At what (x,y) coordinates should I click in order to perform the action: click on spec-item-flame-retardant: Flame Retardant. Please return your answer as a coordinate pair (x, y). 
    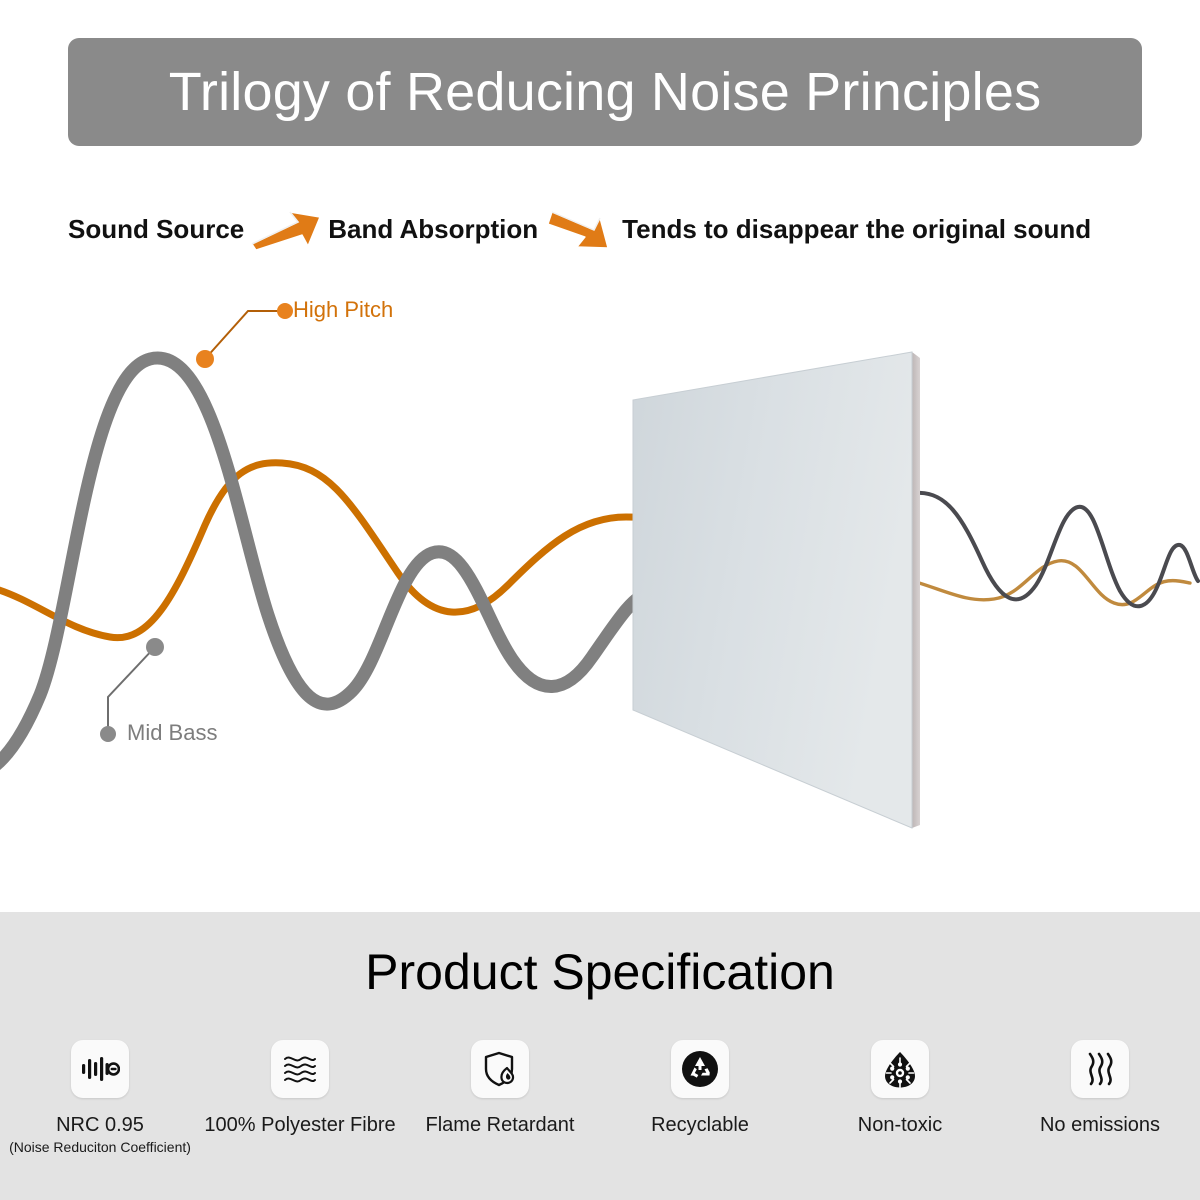
    Looking at the image, I should click on (500, 1090).